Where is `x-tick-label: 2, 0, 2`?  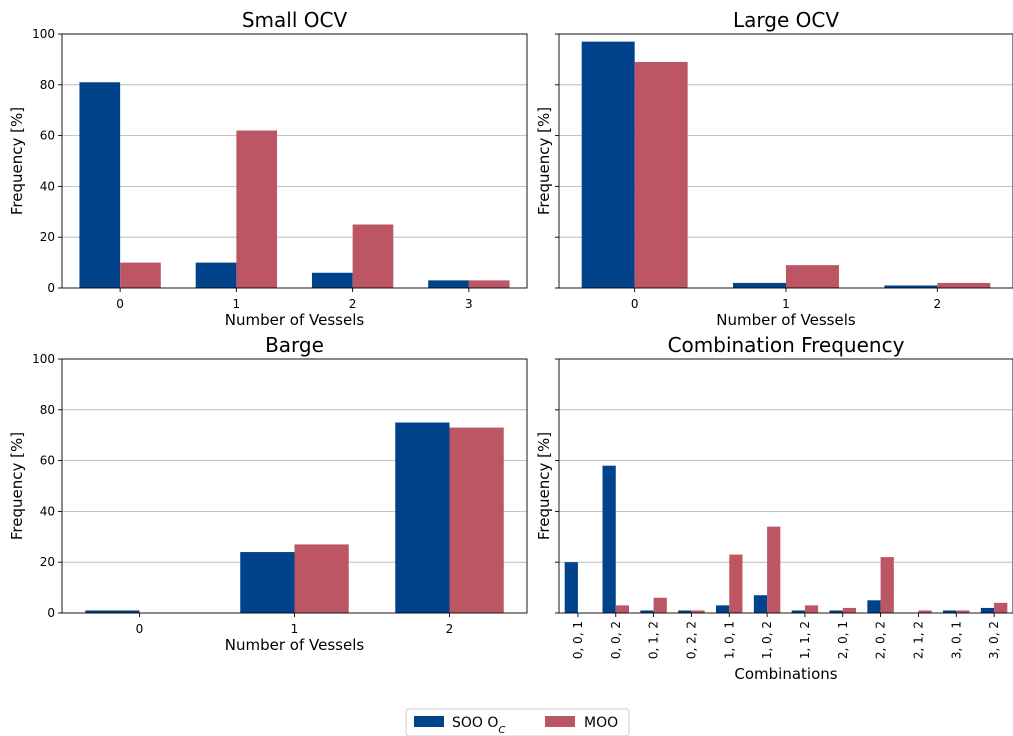 x-tick-label: 2, 0, 2 is located at coordinates (881, 640).